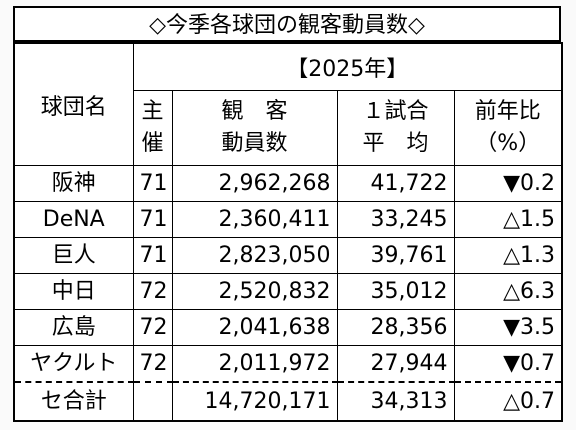  I want to click on header-games: 主 催, so click(152, 128).